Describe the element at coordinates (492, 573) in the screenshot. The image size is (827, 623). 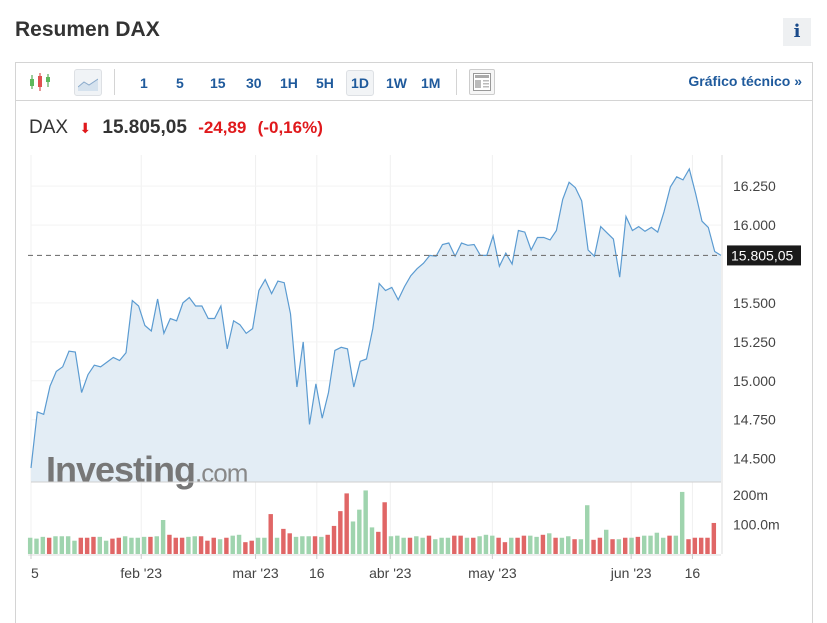
I see `x-tick-label: may '23` at that location.